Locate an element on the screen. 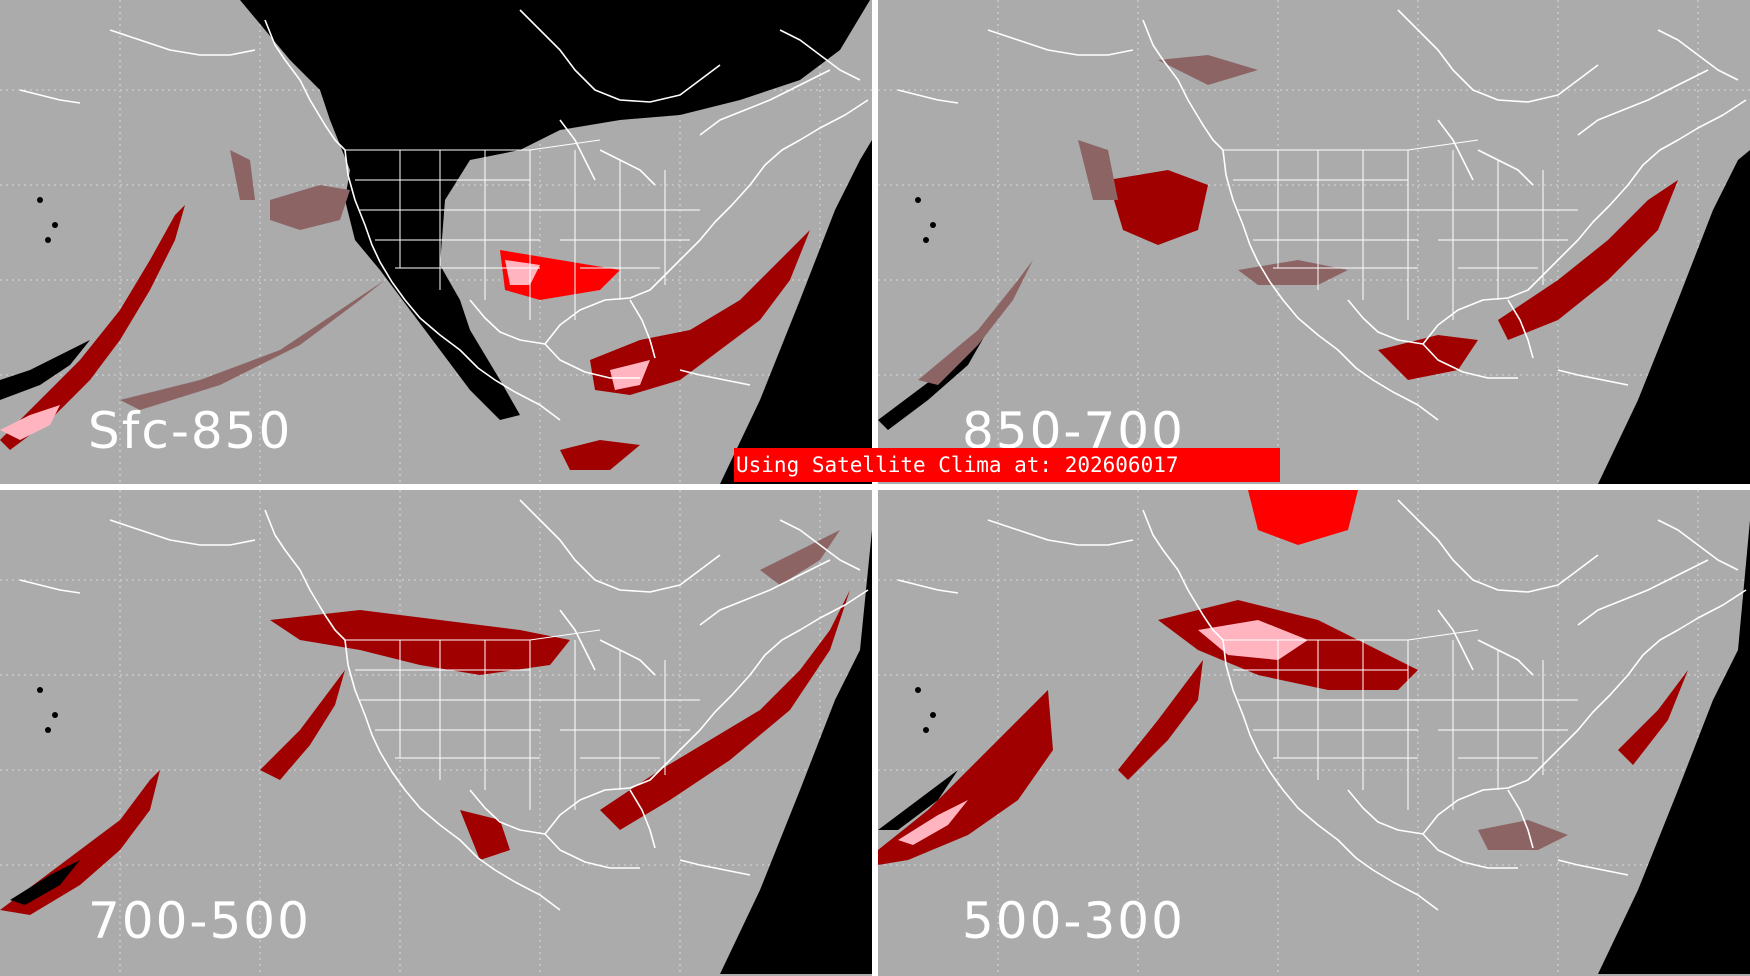 The image size is (1750, 976). sfc-850-high-patch is located at coordinates (522, 272).